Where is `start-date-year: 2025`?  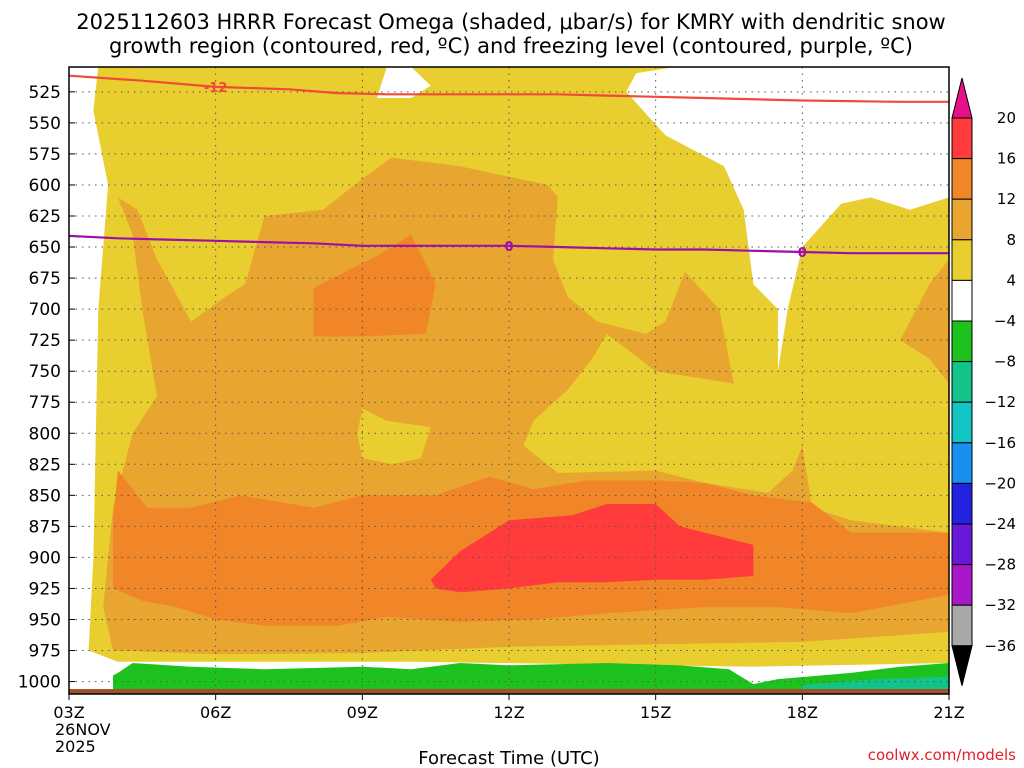 start-date-year: 2025 is located at coordinates (75, 746).